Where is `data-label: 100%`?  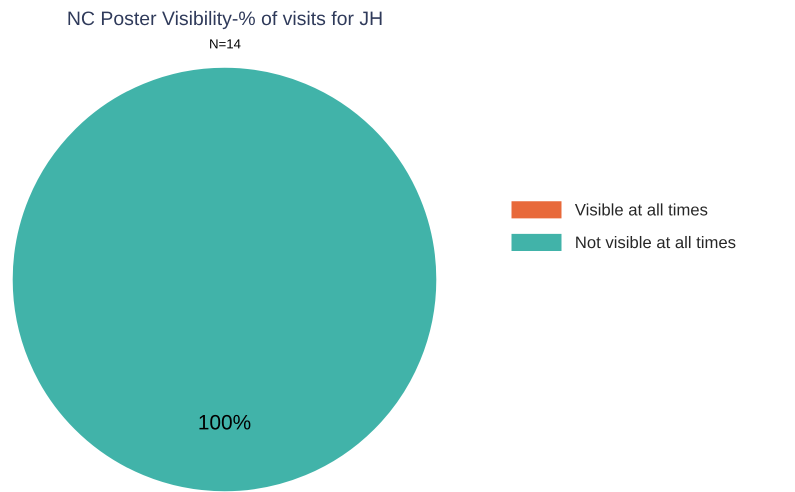 data-label: 100% is located at coordinates (224, 422).